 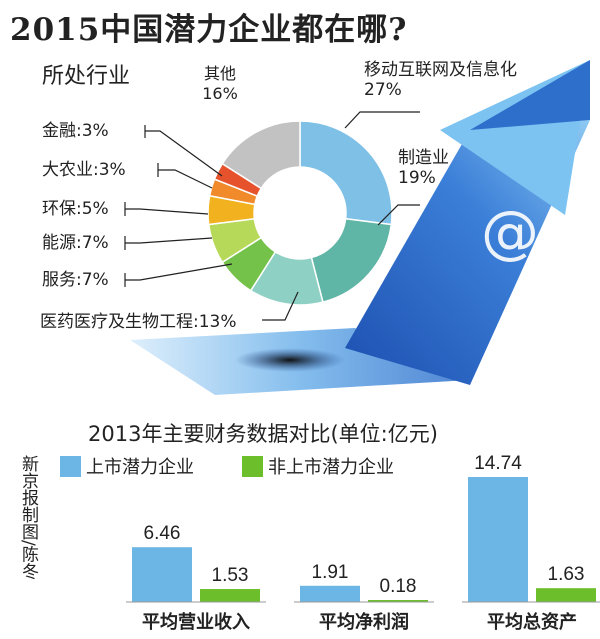 What do you see at coordinates (70, 466) in the screenshot?
I see `legend-swatch-blue` at bounding box center [70, 466].